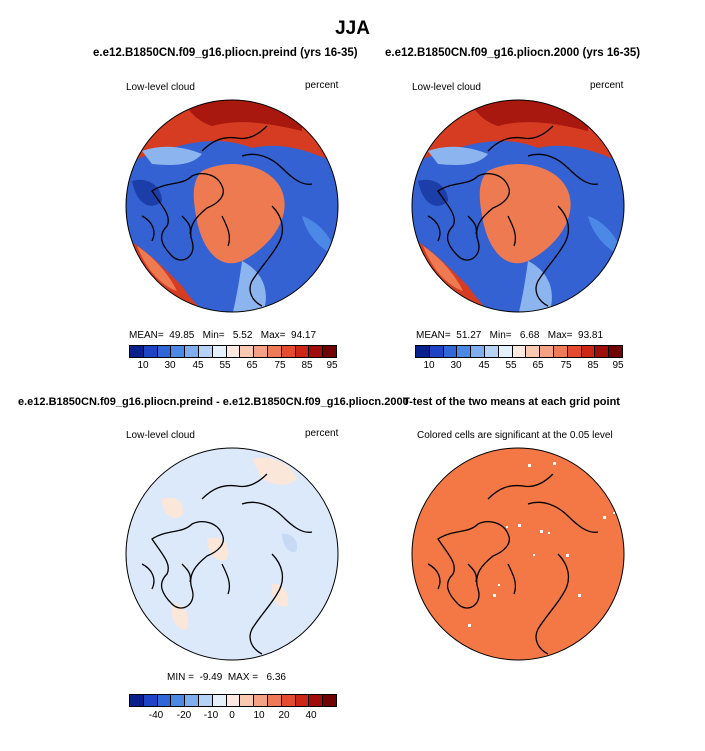 This screenshot has width=705, height=751. I want to click on panel1-polar-map, so click(232, 206).